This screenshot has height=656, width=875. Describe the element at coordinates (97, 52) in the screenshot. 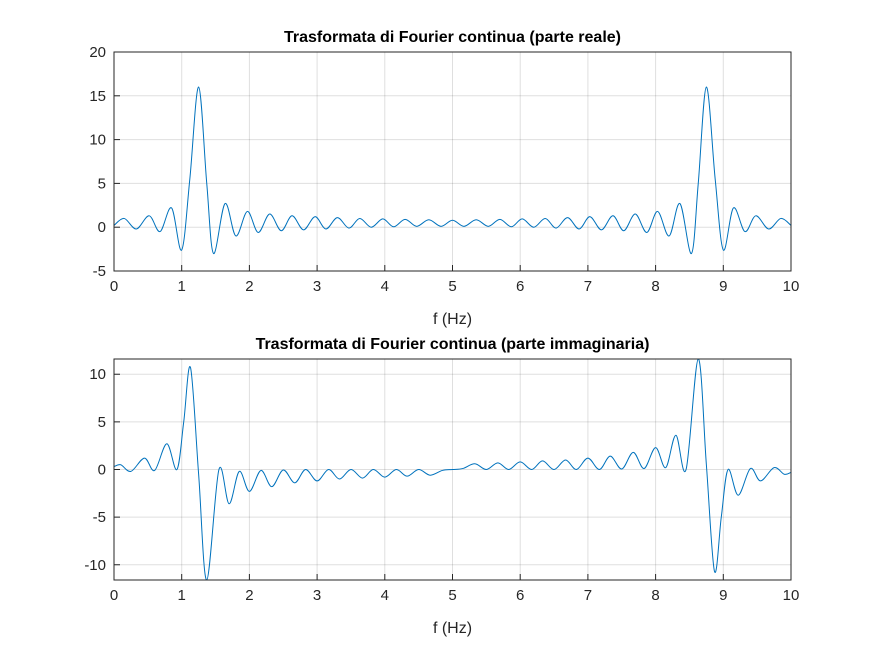

I see `y-tick-label: 20` at that location.